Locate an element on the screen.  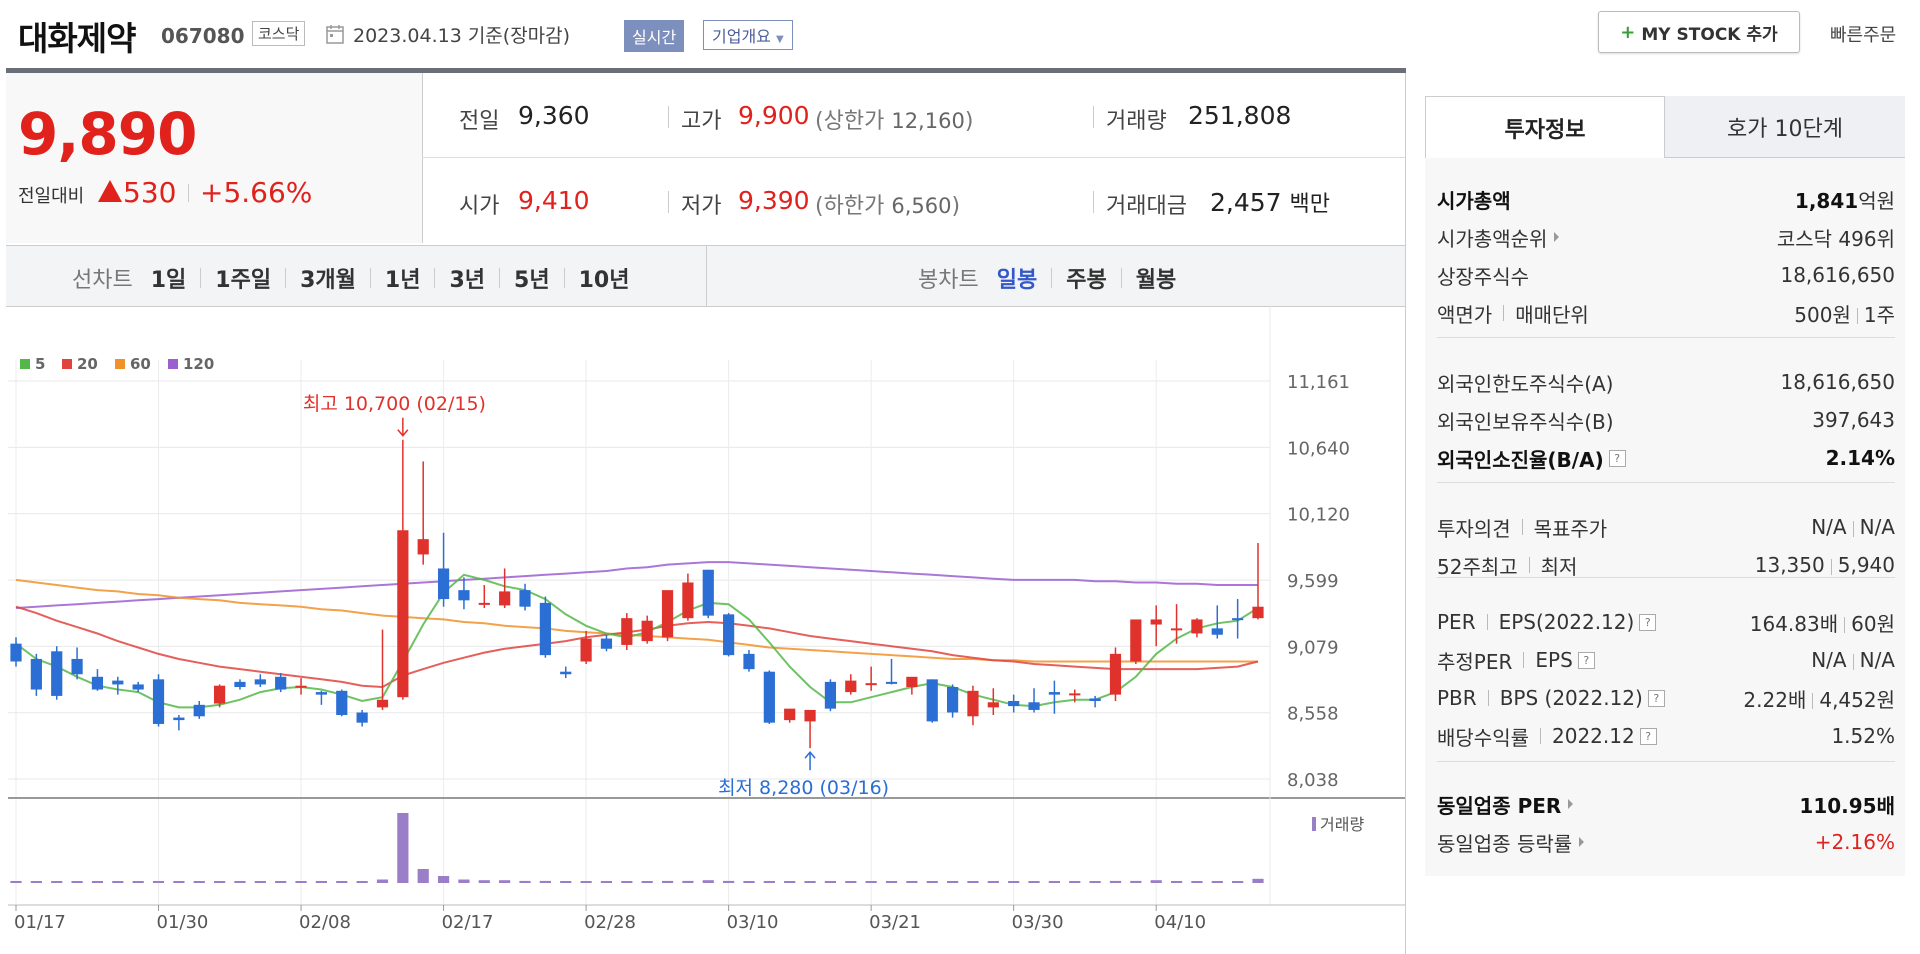
period-item: 1주일 is located at coordinates (243, 280).